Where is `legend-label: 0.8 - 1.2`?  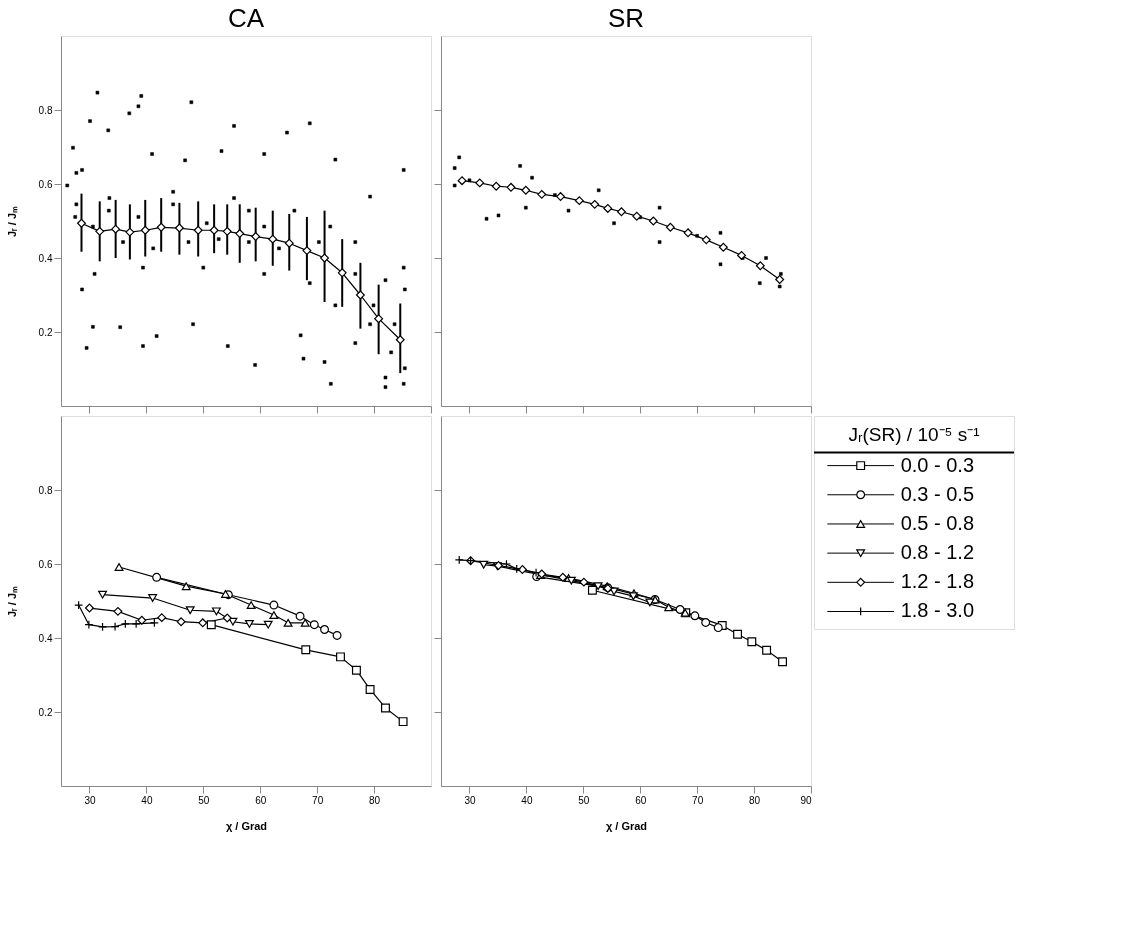 legend-label: 0.8 - 1.2 is located at coordinates (937, 552).